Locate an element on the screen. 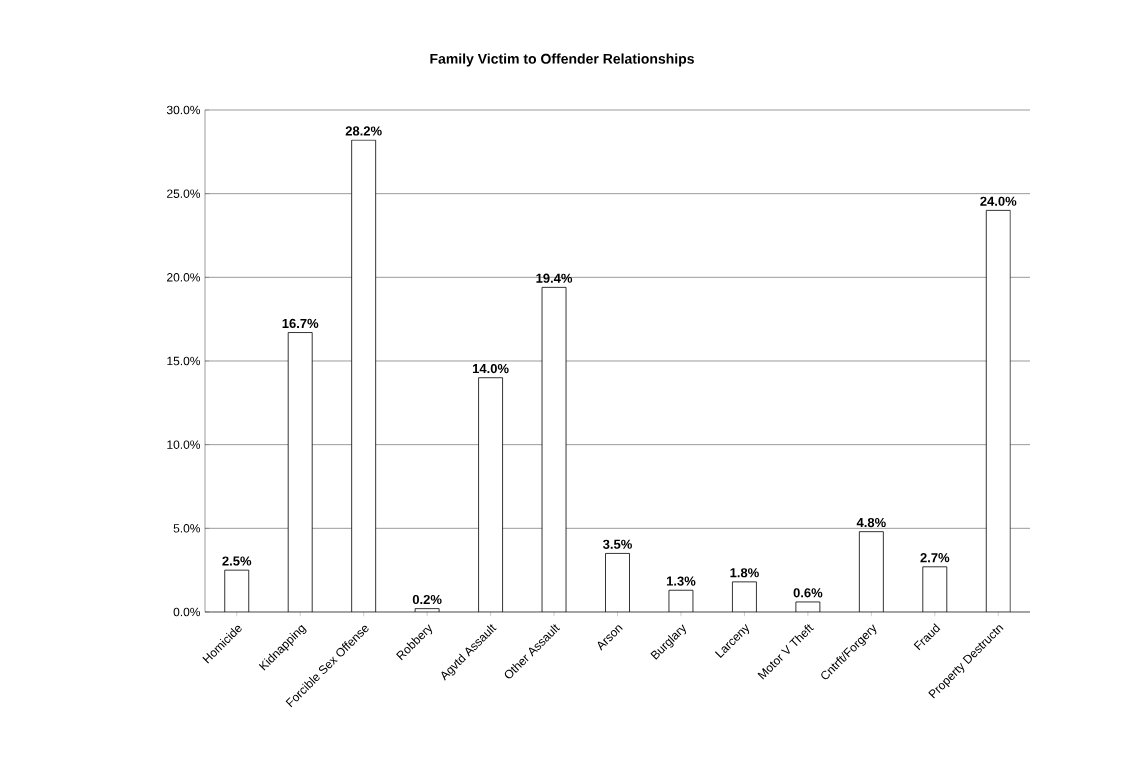 Image resolution: width=1125 pixels, height=778 pixels. data-label: 2.5% is located at coordinates (237, 561).